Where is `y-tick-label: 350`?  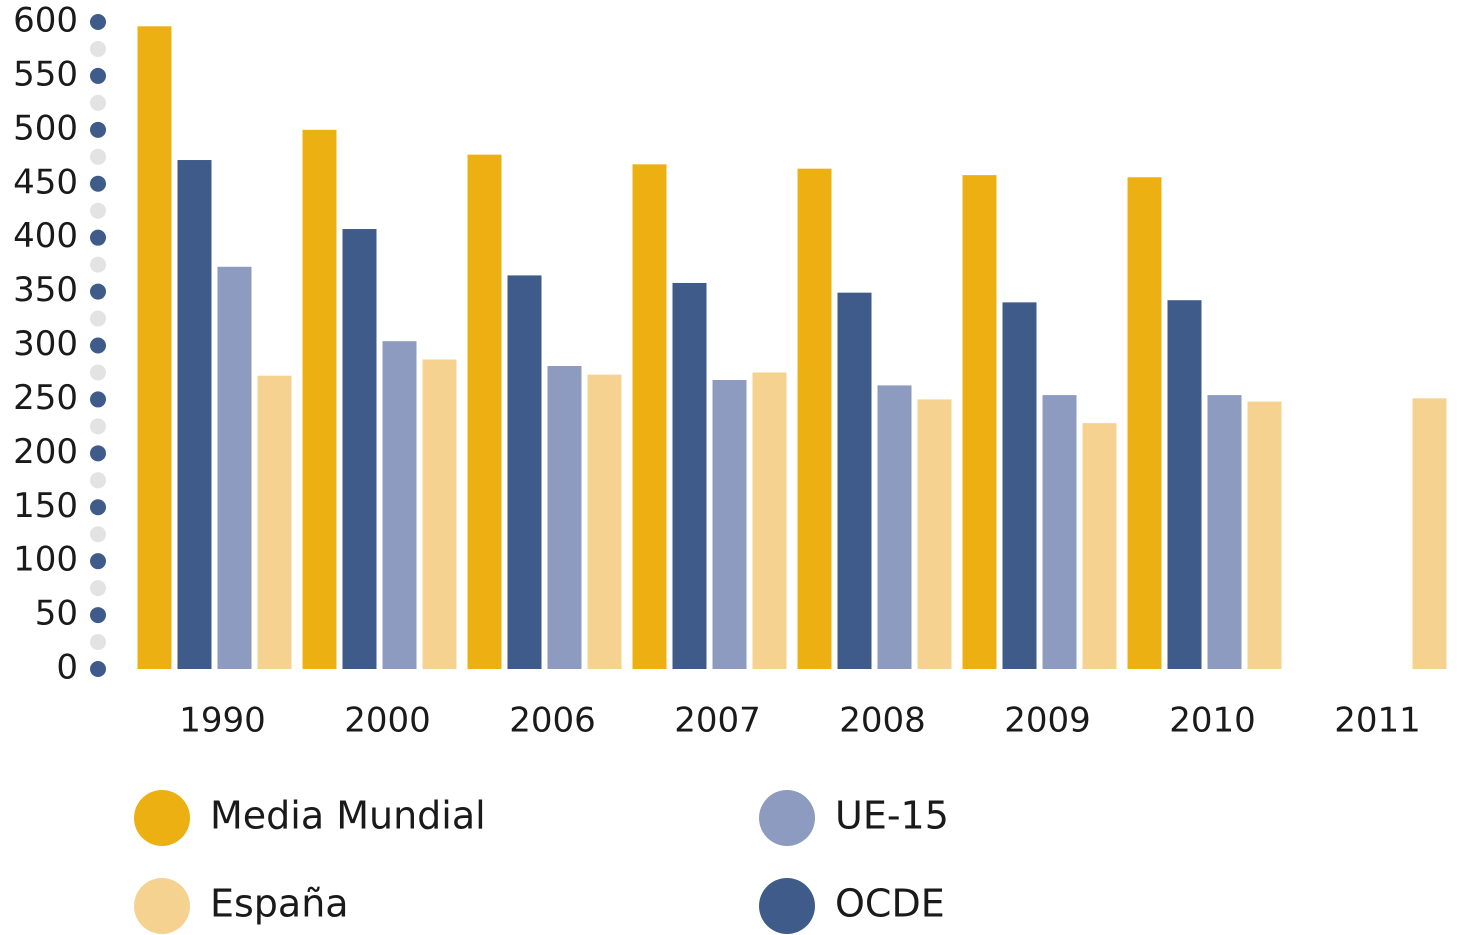 y-tick-label: 350 is located at coordinates (45, 290).